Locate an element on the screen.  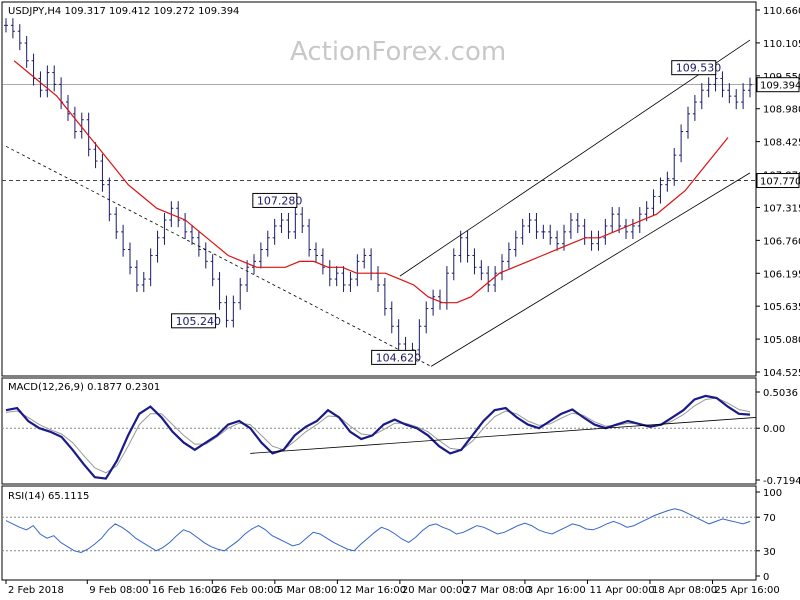
x-tick-label: 9 Feb 08:00 is located at coordinates (118, 590).